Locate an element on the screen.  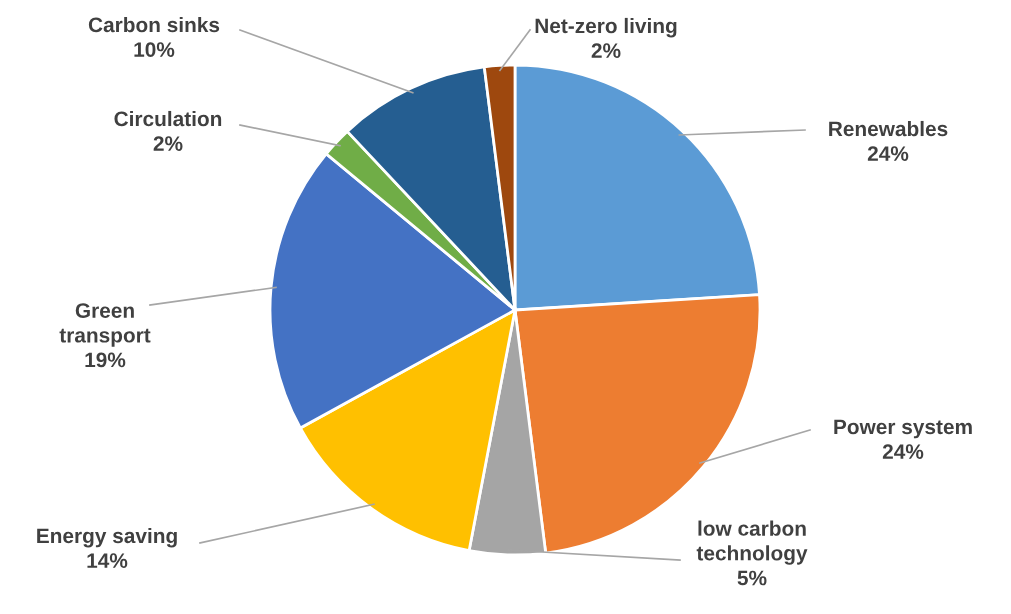
data-label: 10% is located at coordinates (154, 49).